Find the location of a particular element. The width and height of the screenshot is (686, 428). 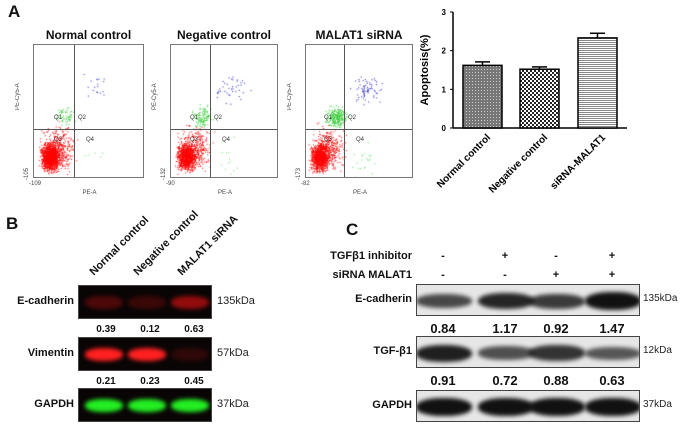

bar-sirna-malat1 is located at coordinates (597, 83).